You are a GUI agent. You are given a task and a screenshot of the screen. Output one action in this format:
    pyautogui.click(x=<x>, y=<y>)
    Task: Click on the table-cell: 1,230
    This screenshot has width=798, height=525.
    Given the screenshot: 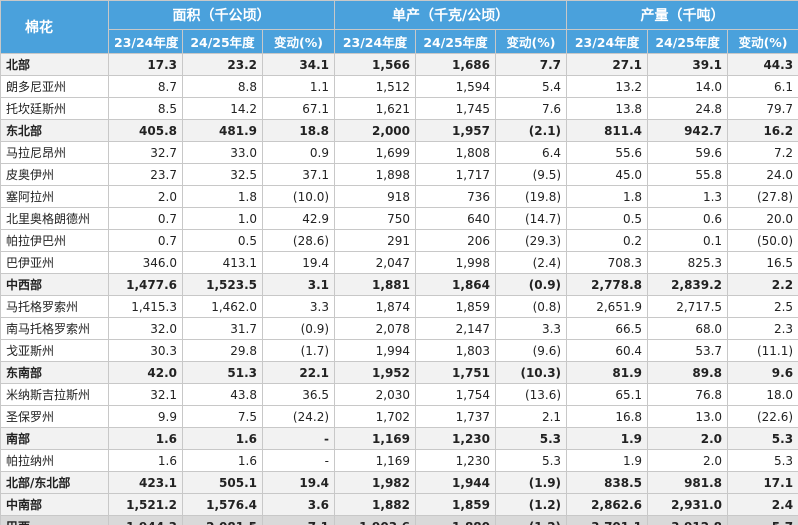 What is the action you would take?
    pyautogui.click(x=456, y=460)
    